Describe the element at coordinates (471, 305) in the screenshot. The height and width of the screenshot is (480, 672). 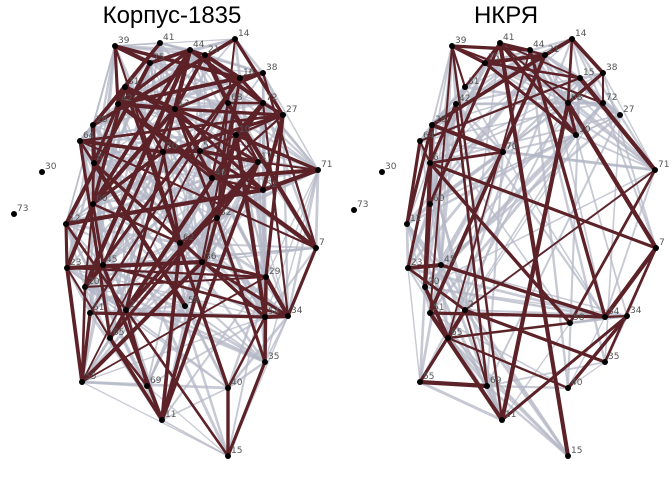
I see `node-label-2: 2` at that location.